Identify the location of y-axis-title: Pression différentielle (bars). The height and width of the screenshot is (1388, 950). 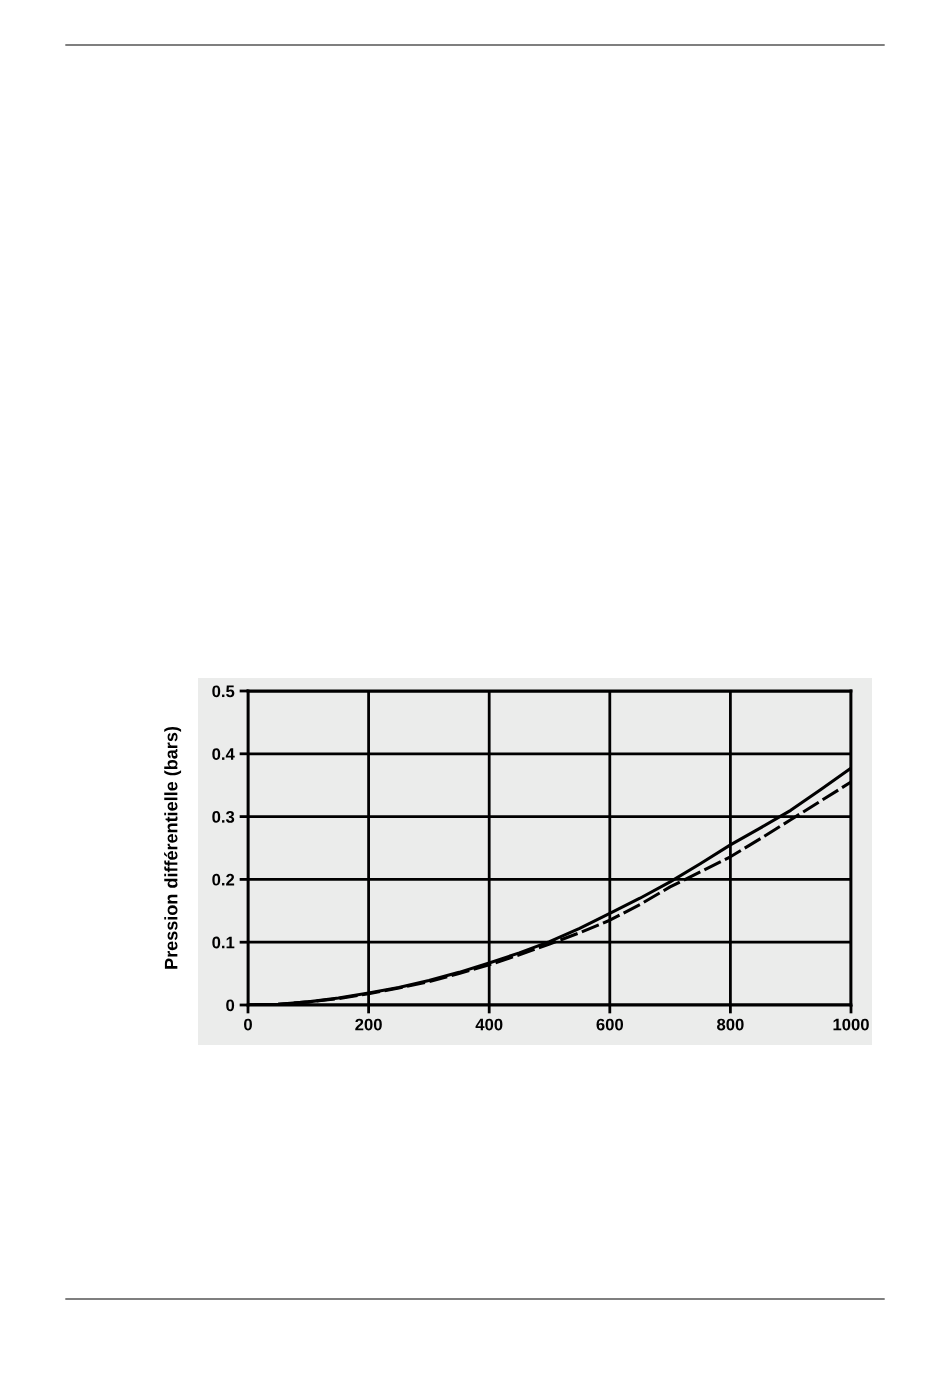
(173, 847).